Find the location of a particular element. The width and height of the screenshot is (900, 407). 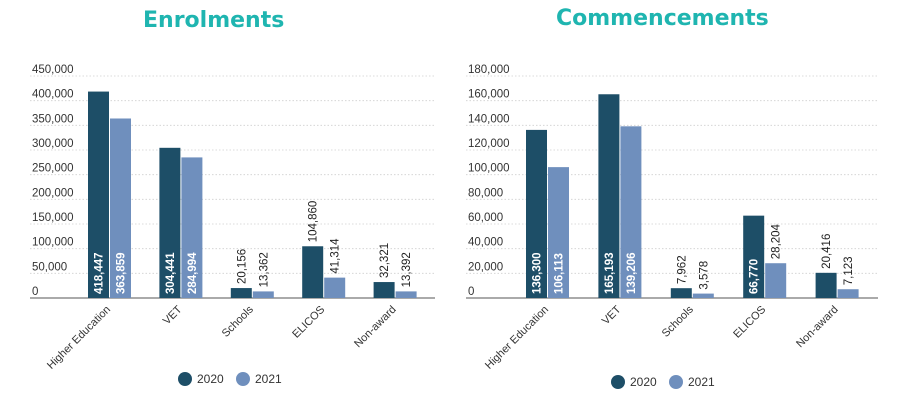

y-tick-label: 140,000 is located at coordinates (489, 119).